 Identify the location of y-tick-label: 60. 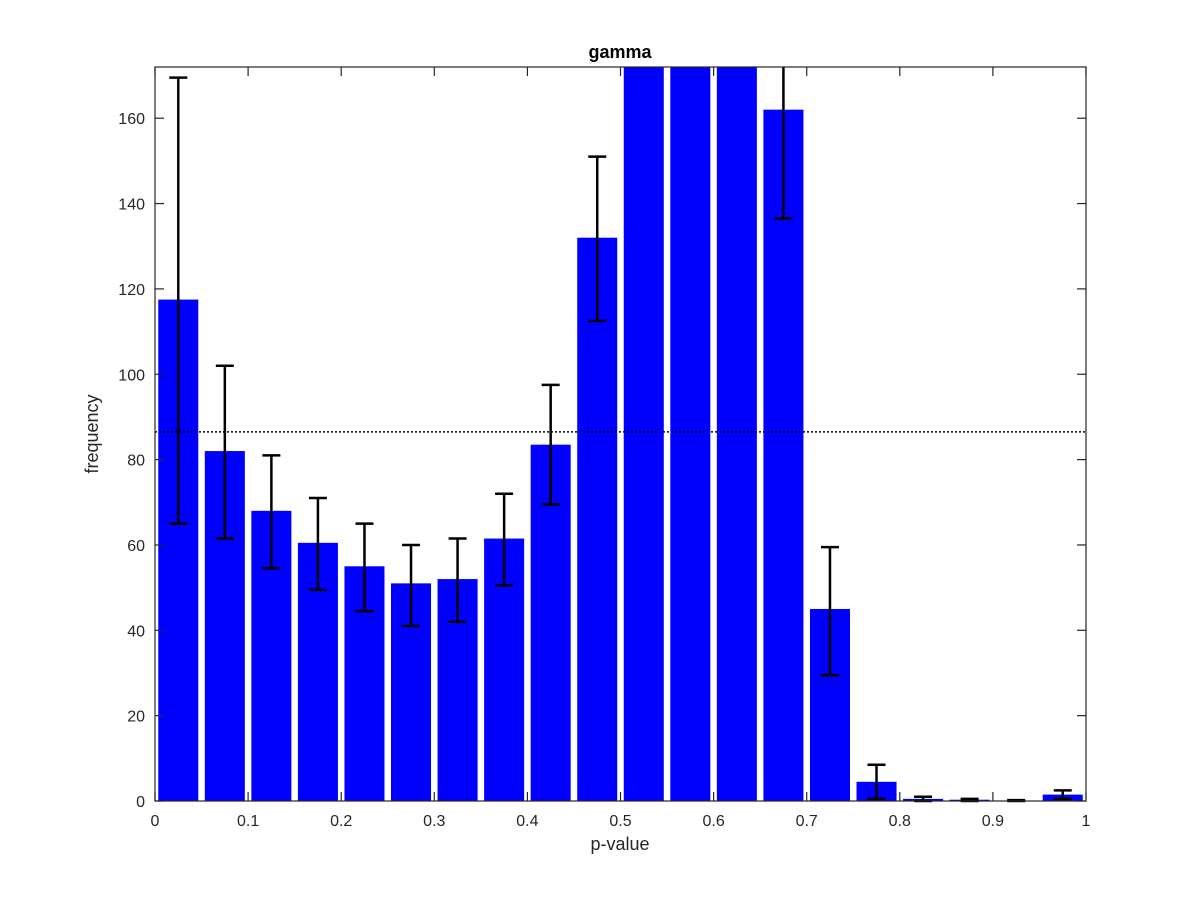
(136, 546).